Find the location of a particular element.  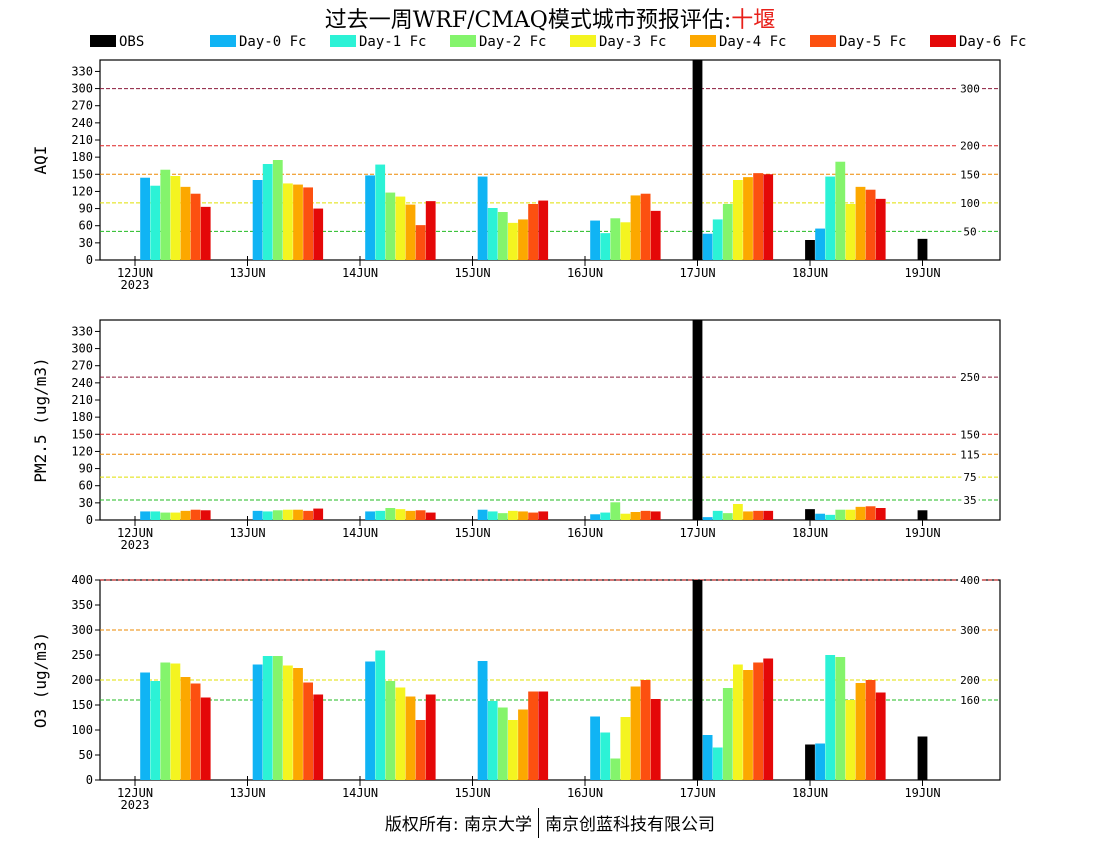

legend-swatch-day-1-fc is located at coordinates (343, 41).